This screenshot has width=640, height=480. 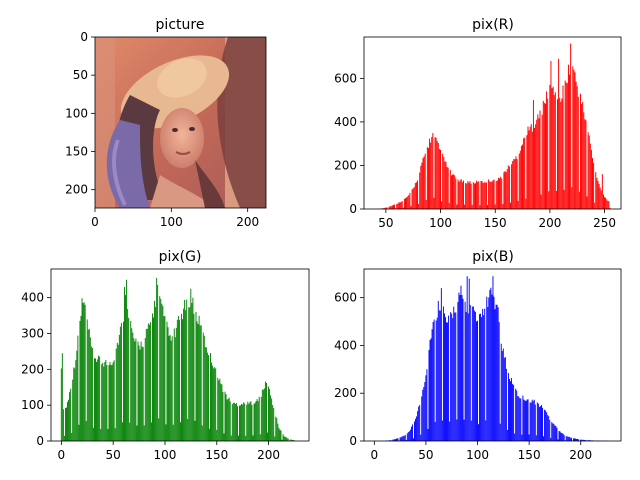 What do you see at coordinates (425, 455) in the screenshot?
I see `x-tick-label: 50` at bounding box center [425, 455].